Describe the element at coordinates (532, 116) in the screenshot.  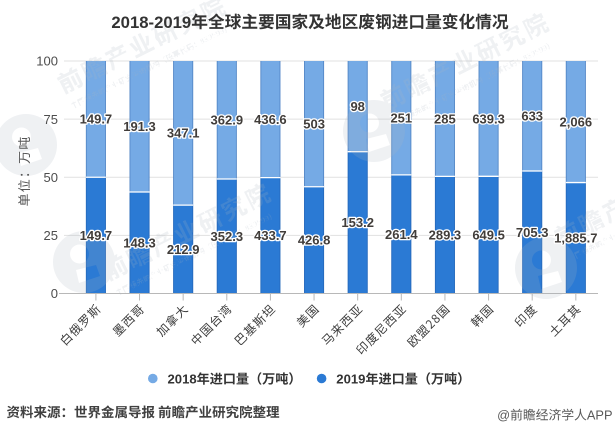
I see `svg-text: 633` at that location.